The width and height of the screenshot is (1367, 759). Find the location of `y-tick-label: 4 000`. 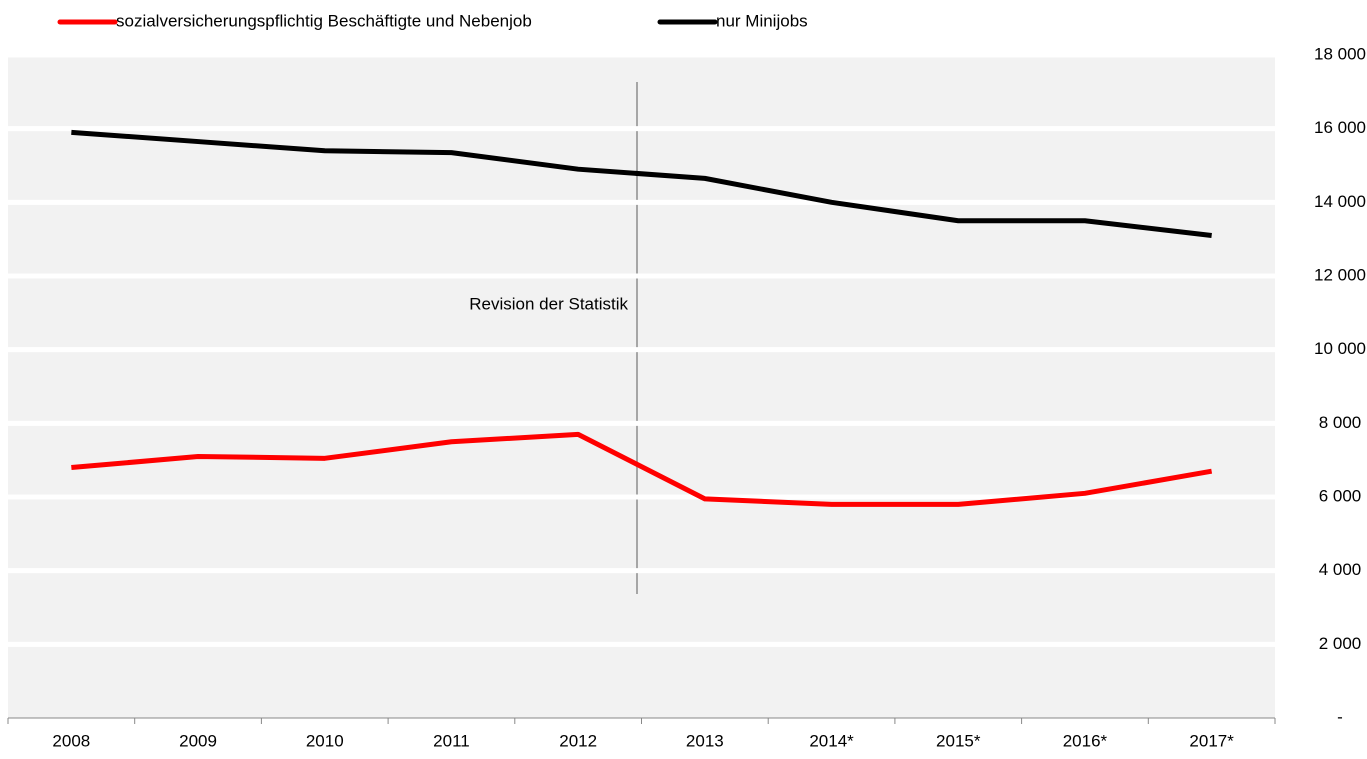

y-tick-label: 4 000 is located at coordinates (1340, 569).